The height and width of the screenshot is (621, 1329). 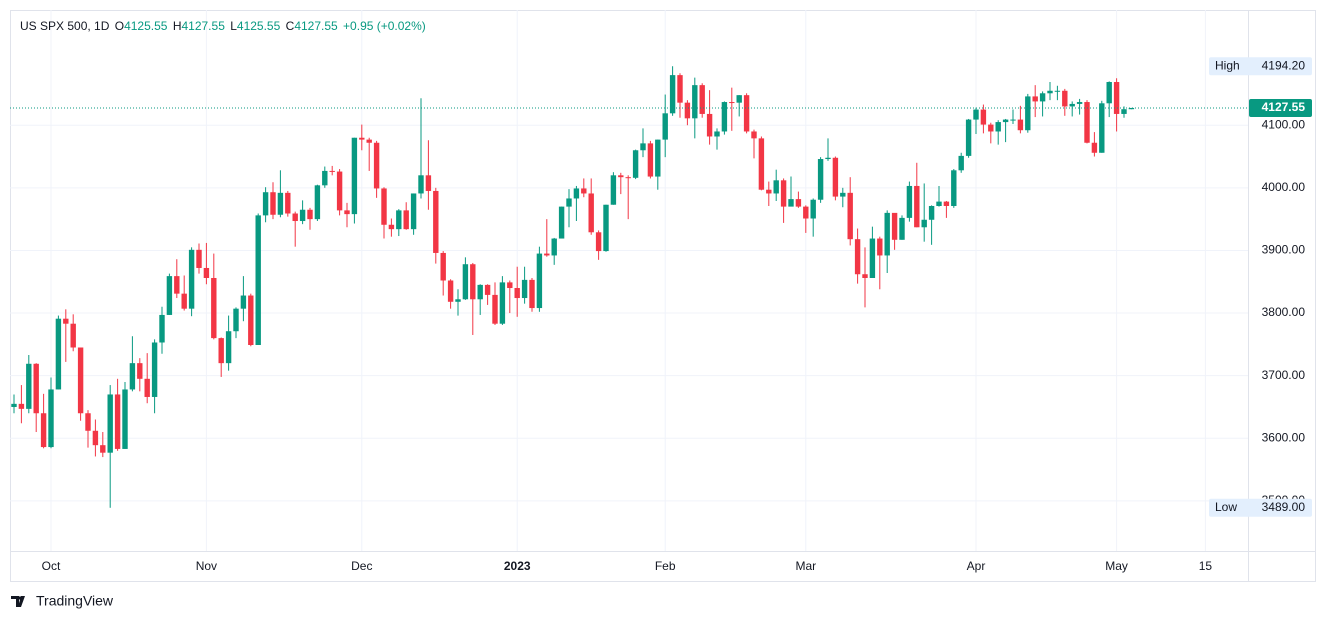 I want to click on symbol: US SPX 500, 1D, so click(x=65, y=26).